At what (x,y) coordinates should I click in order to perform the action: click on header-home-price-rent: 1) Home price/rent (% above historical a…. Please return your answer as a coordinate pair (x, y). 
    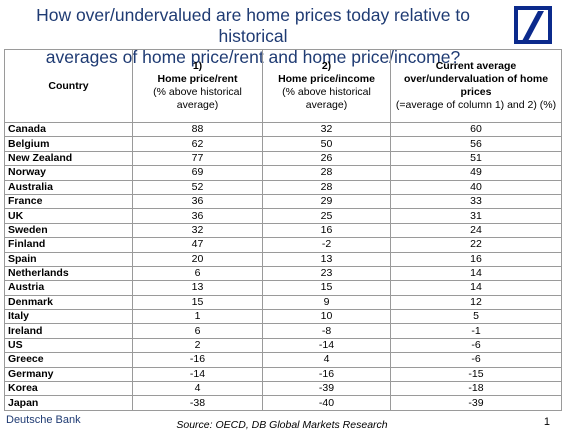
    Looking at the image, I should click on (197, 86).